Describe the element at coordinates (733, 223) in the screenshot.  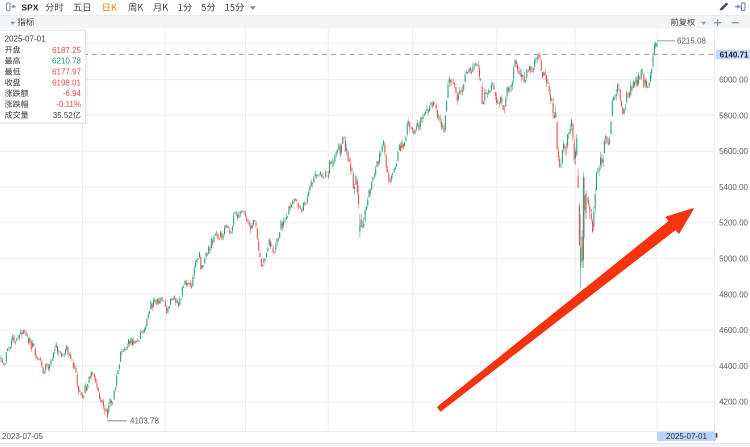
I see `svg-text: 5200.00` at that location.